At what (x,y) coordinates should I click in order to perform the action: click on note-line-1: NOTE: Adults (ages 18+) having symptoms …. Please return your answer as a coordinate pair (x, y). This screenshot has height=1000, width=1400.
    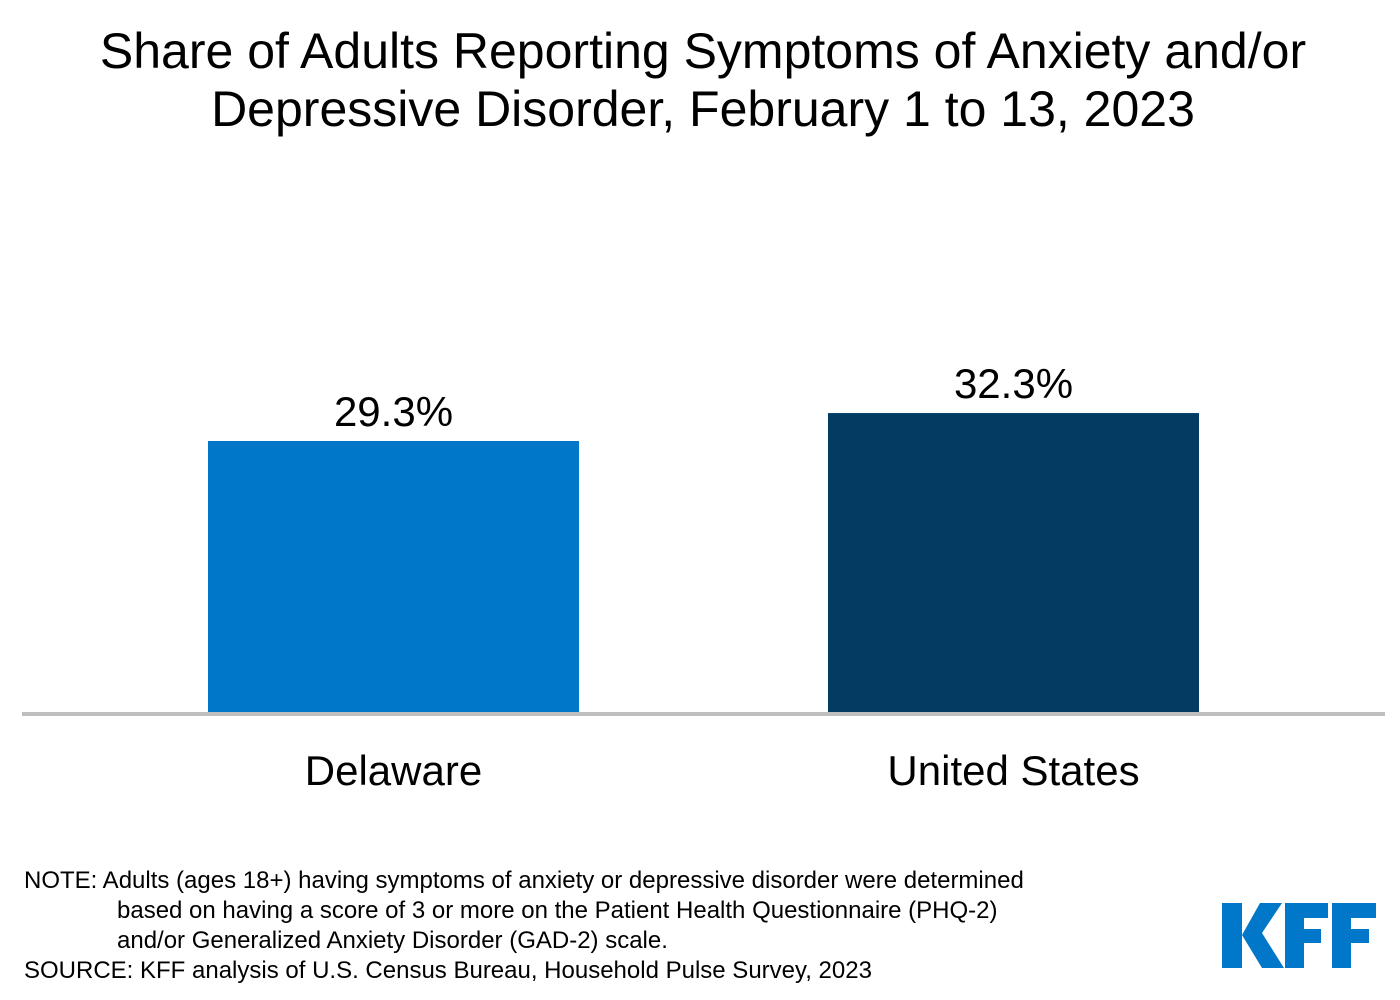
    Looking at the image, I should click on (524, 880).